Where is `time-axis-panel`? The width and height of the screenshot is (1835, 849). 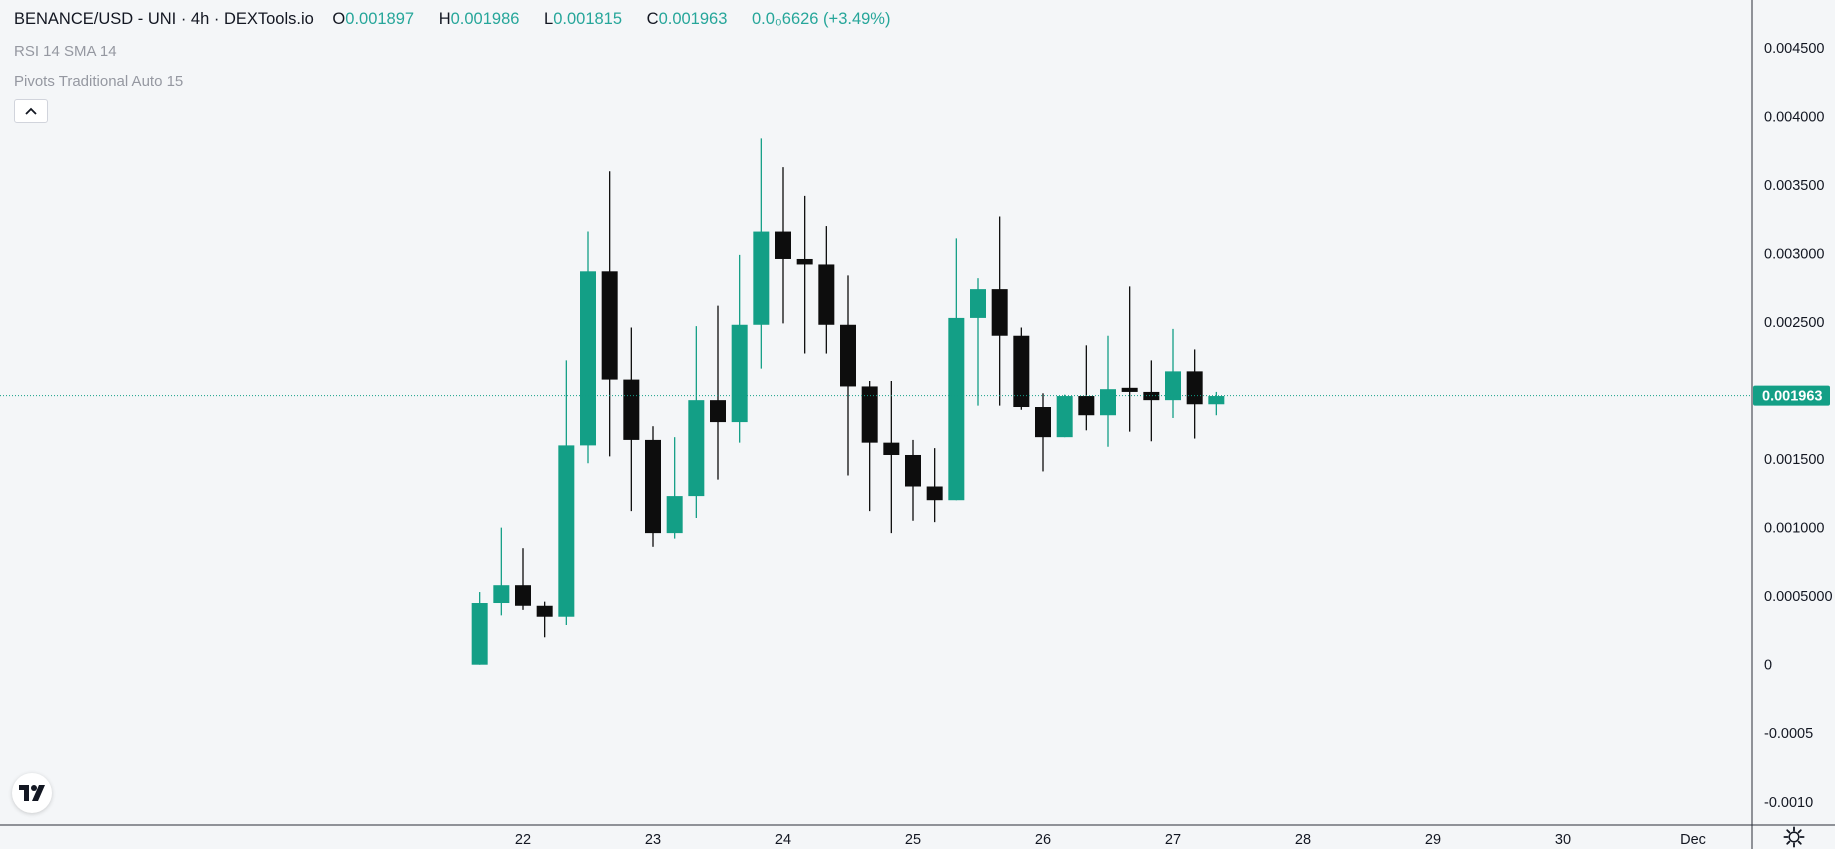
time-axis-panel is located at coordinates (917, 837).